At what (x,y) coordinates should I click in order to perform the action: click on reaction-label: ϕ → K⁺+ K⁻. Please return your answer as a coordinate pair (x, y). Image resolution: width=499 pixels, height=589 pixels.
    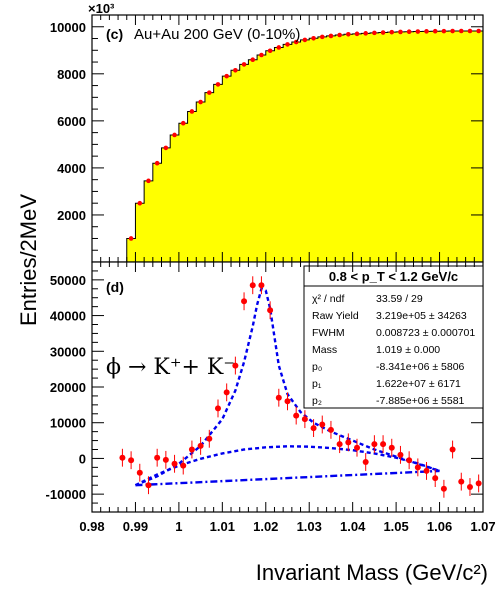
    Looking at the image, I should click on (170, 367).